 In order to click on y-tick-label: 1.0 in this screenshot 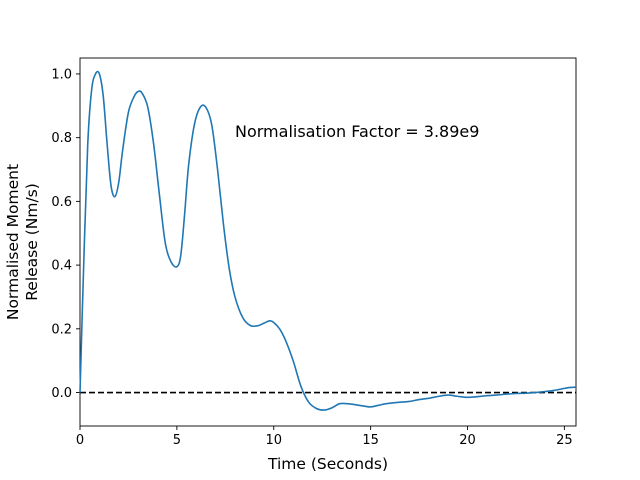, I will do `click(61, 74)`.